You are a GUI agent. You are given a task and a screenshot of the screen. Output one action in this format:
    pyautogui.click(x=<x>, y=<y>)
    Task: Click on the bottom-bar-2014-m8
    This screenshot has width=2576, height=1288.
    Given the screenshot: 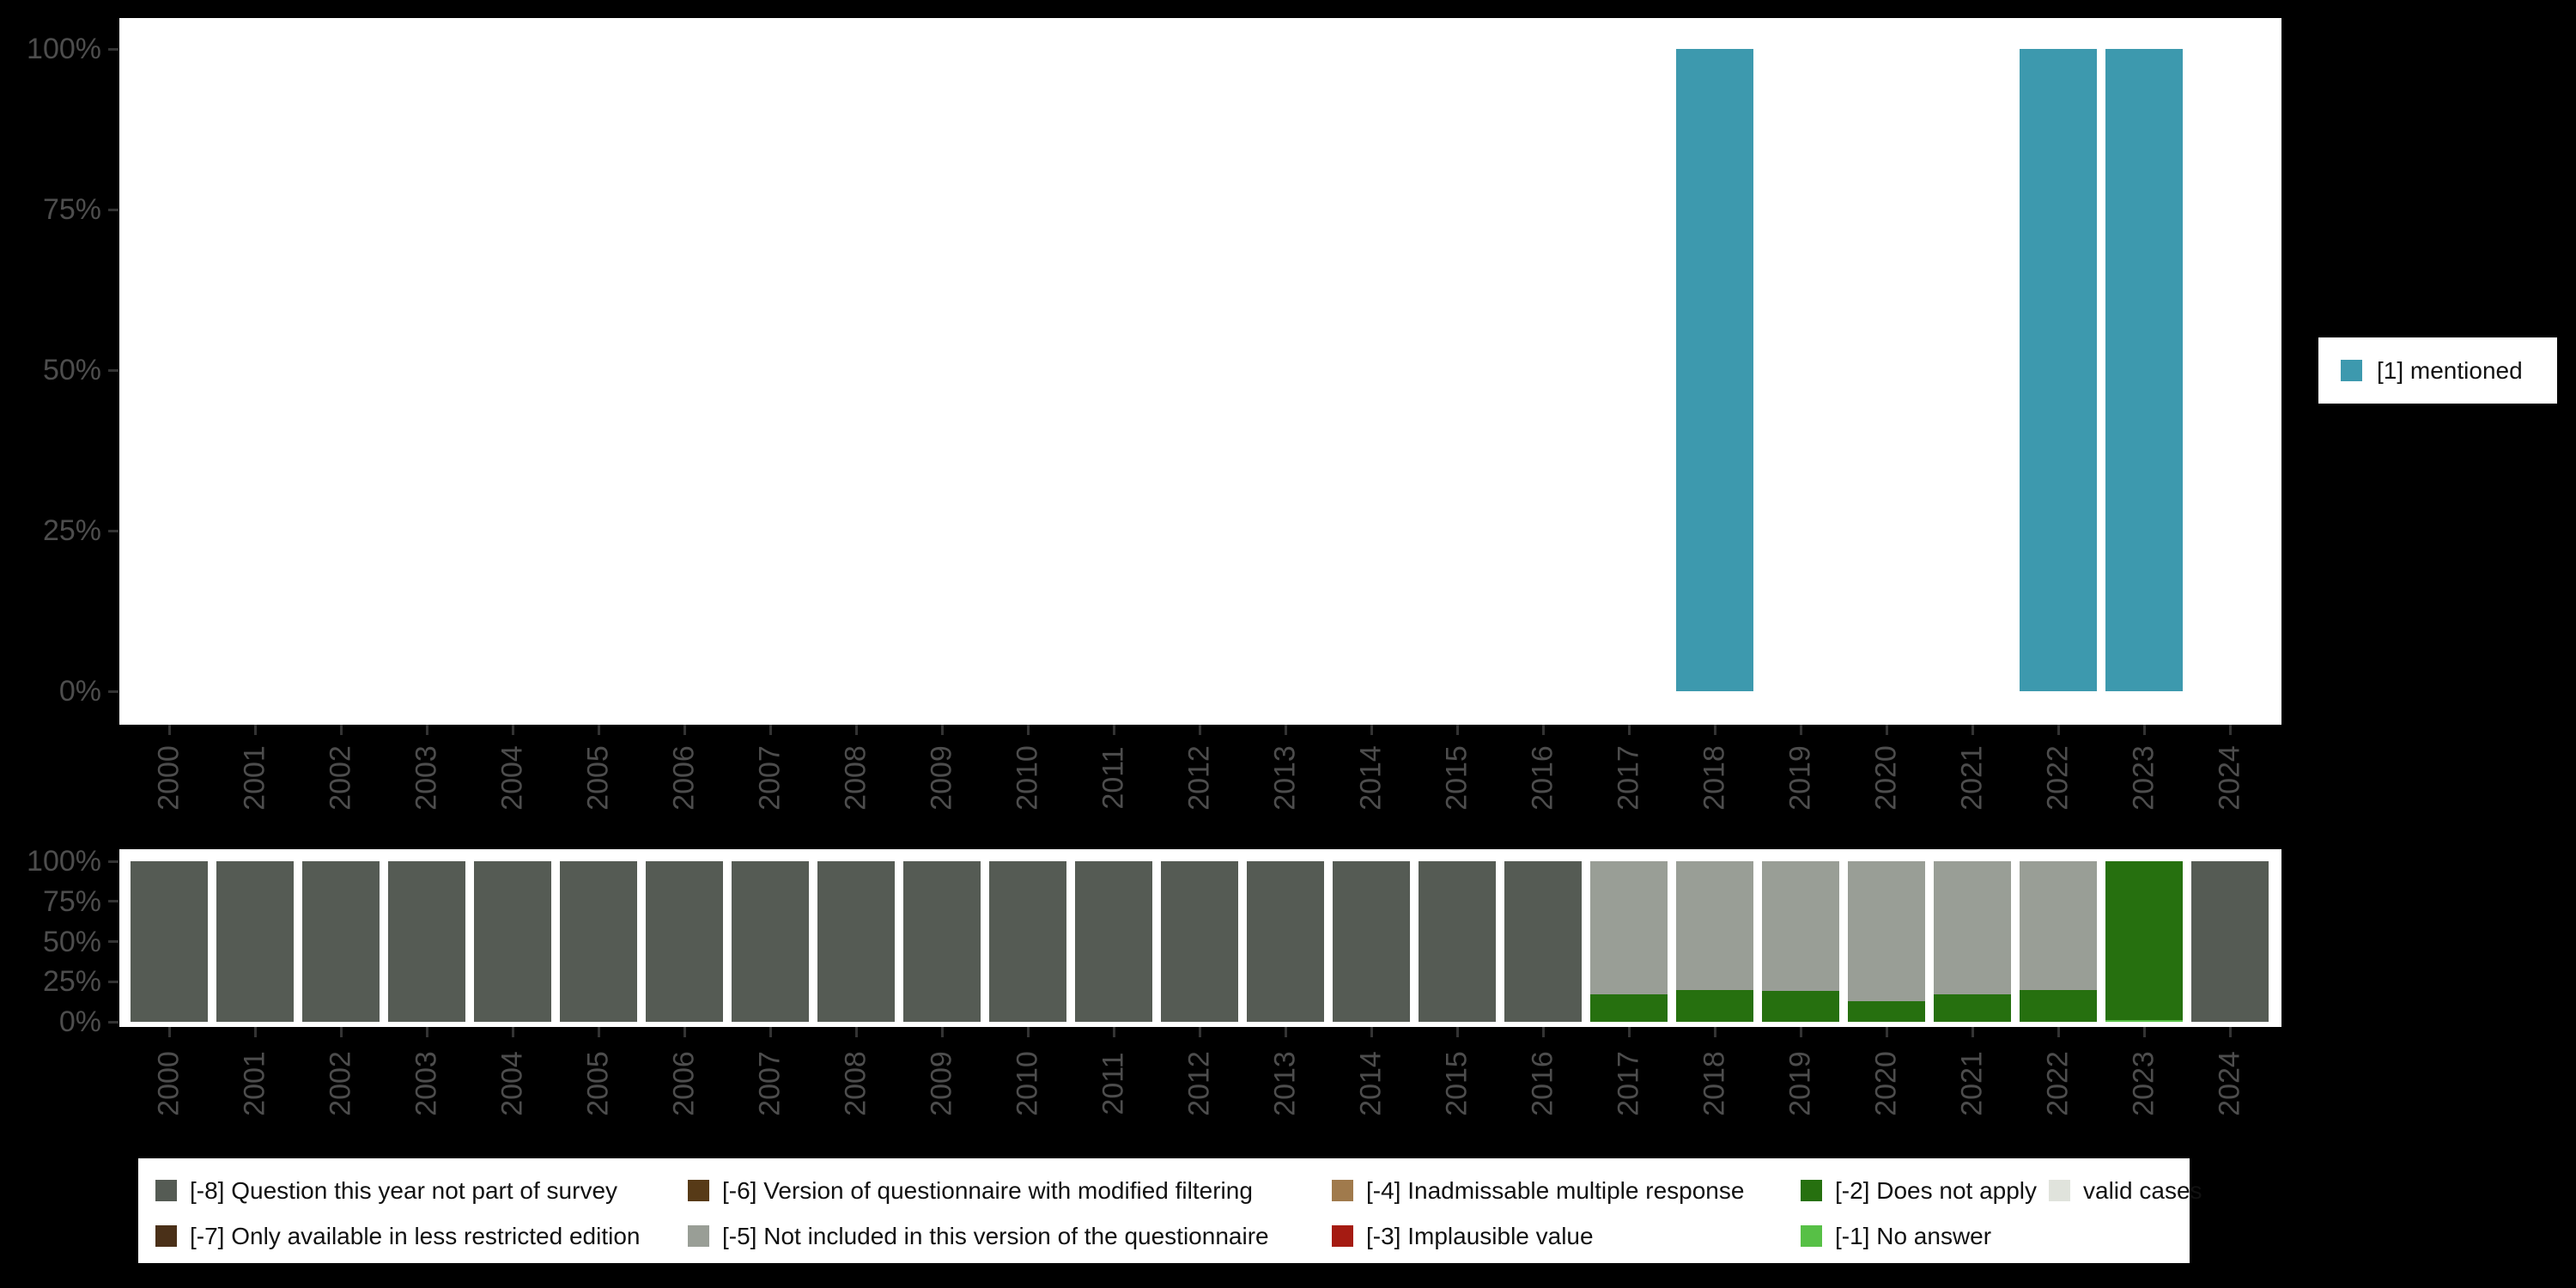 What is the action you would take?
    pyautogui.click(x=1371, y=941)
    